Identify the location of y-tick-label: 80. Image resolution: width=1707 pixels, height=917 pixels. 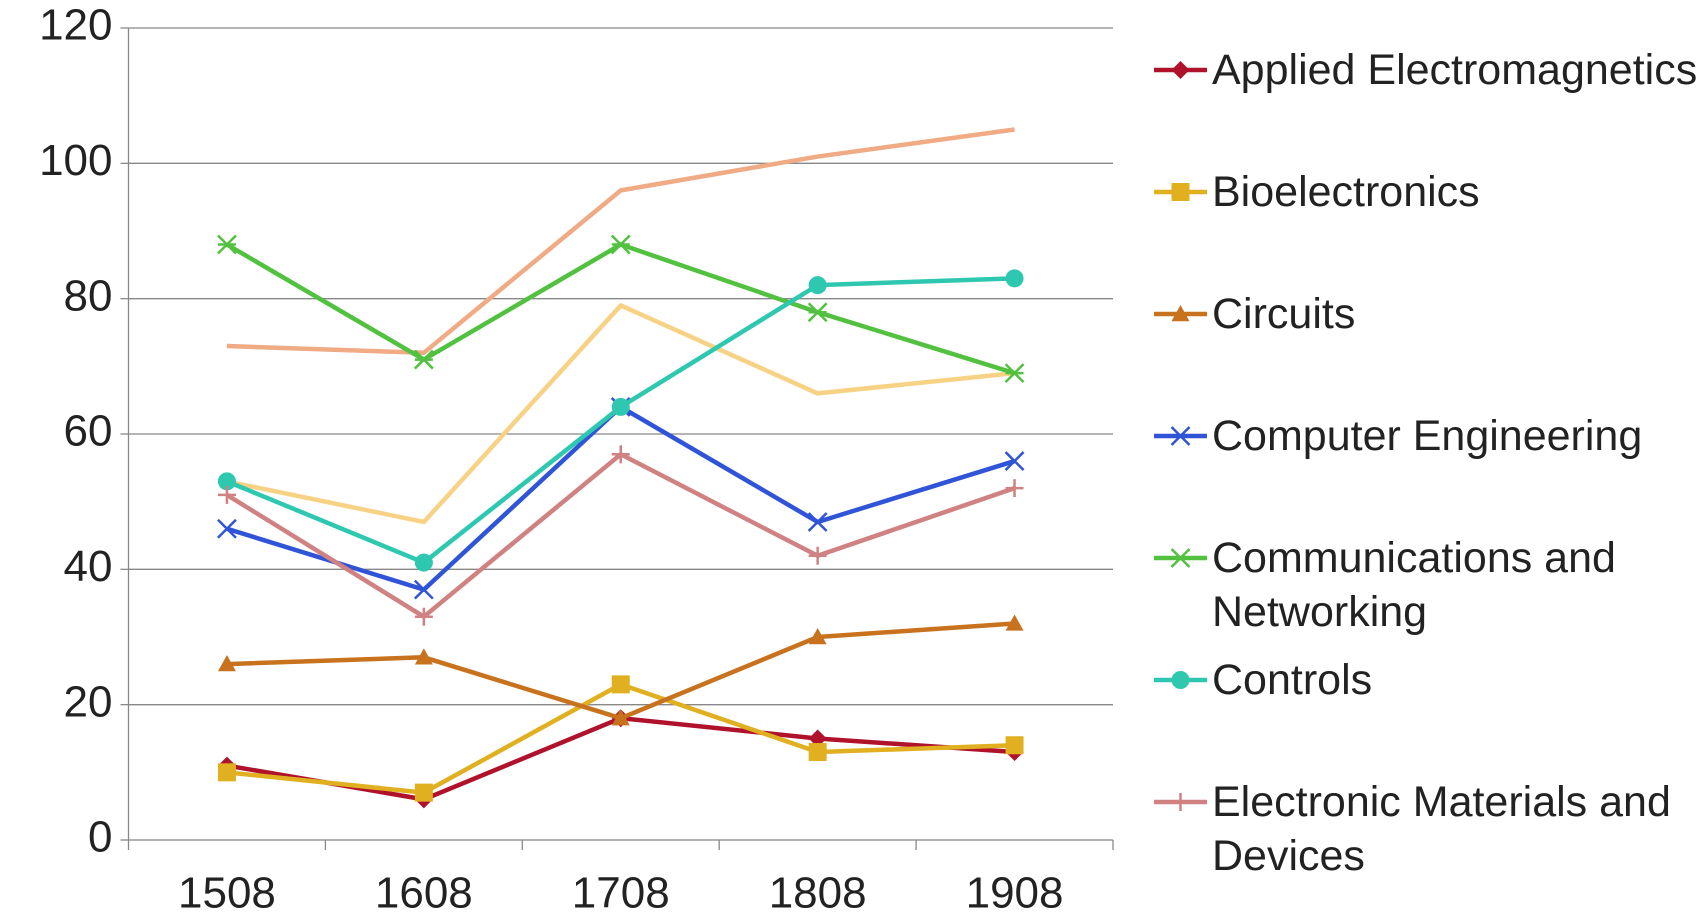
(88, 295).